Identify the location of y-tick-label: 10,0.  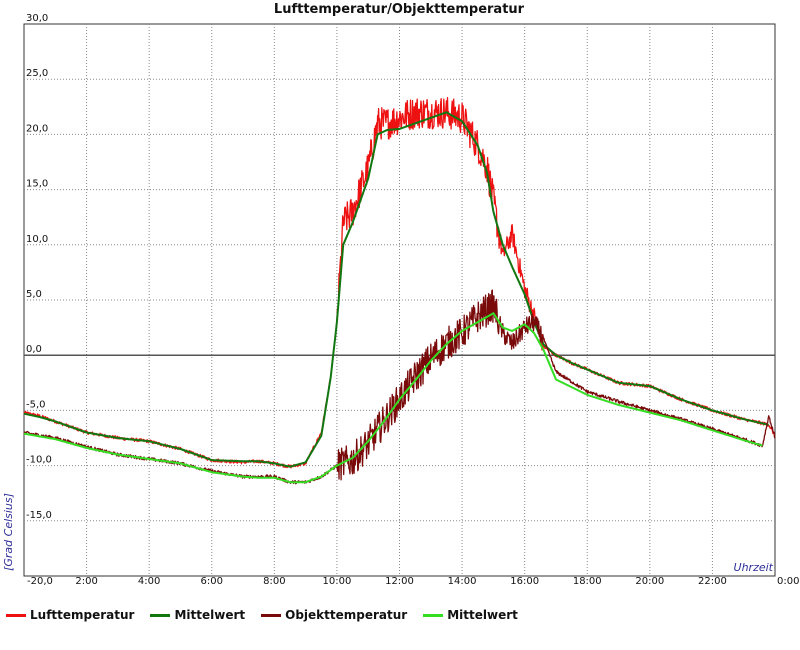
(37, 239).